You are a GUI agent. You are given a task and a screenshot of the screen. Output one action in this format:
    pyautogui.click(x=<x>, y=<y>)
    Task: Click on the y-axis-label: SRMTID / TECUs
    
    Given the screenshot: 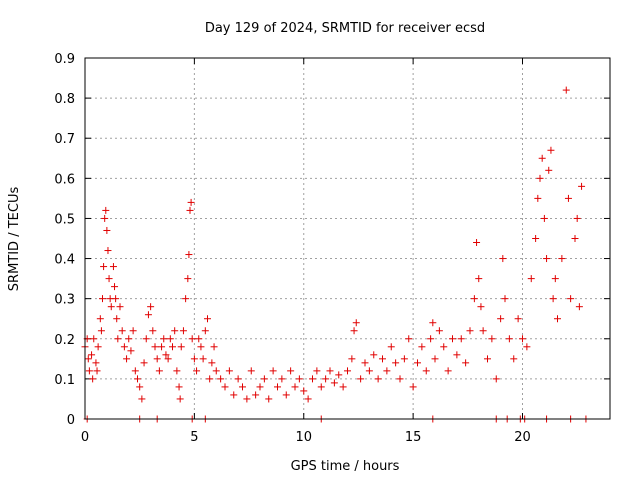 What is the action you would take?
    pyautogui.click(x=14, y=239)
    